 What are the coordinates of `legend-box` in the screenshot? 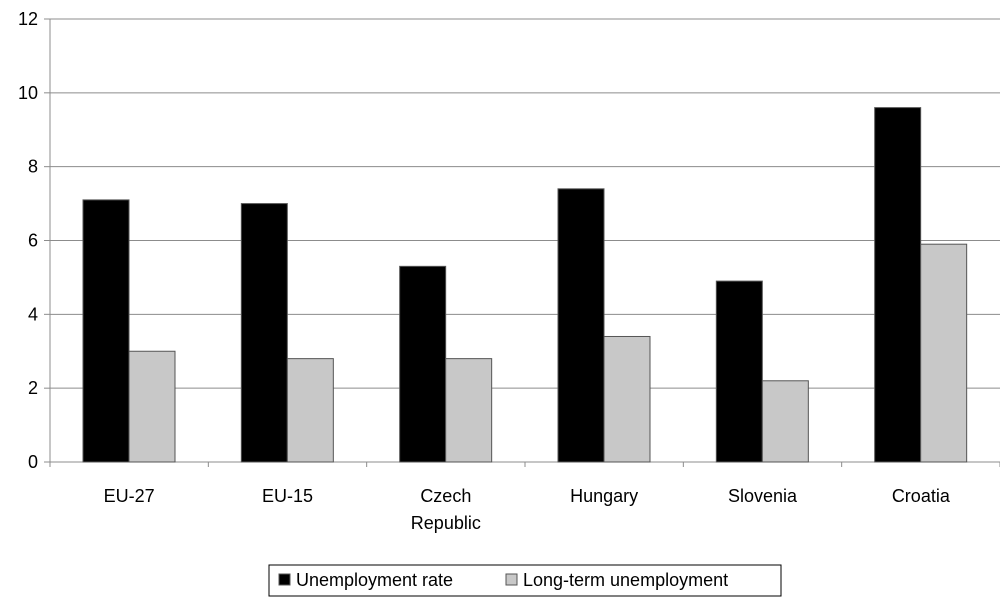 It's located at (525, 580).